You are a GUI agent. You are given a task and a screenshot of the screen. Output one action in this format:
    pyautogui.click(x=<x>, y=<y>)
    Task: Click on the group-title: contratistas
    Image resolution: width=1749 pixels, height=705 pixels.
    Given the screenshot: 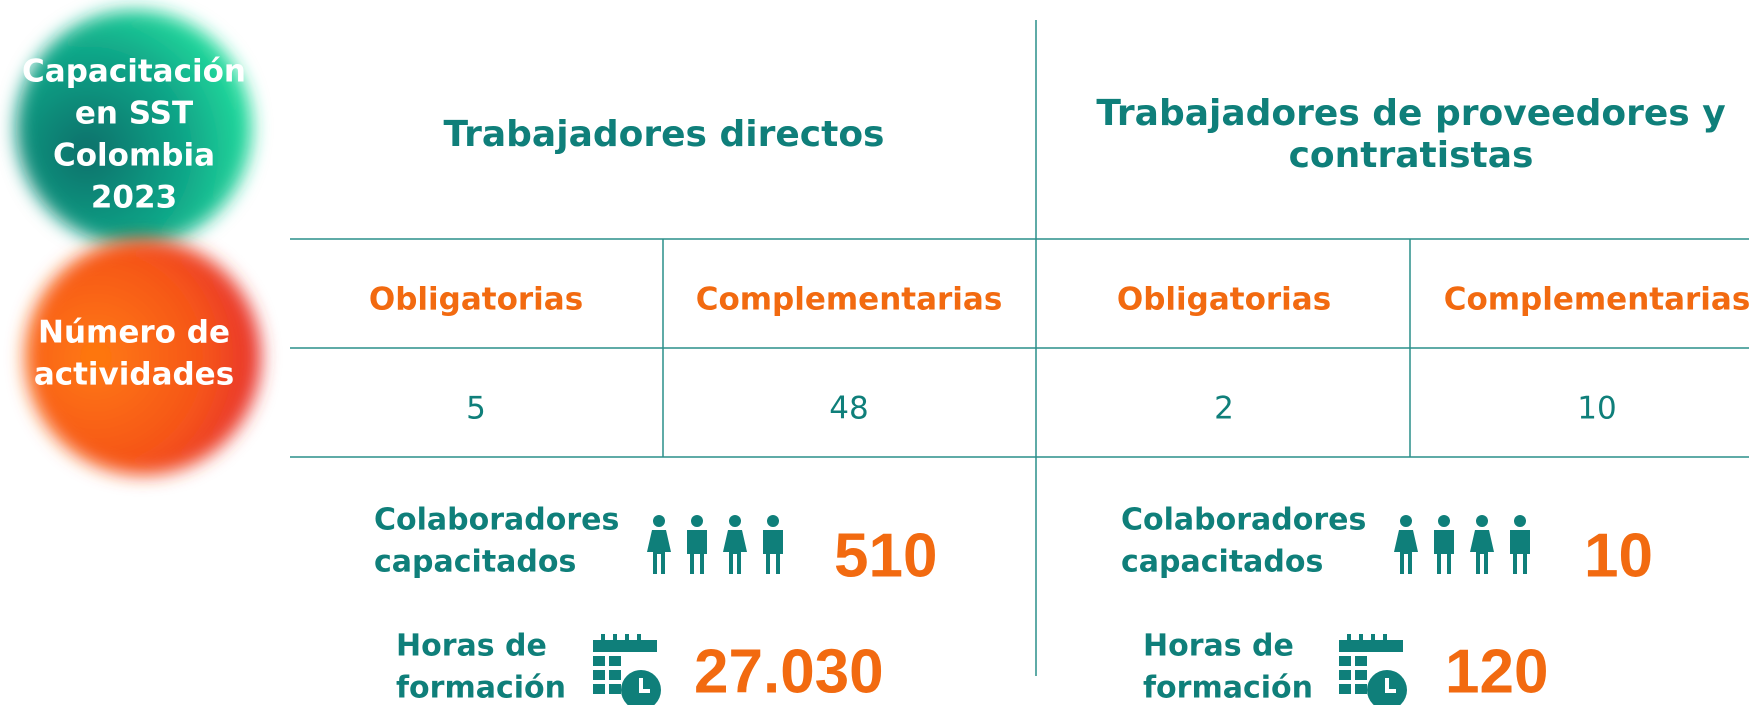 What is the action you would take?
    pyautogui.click(x=1411, y=155)
    